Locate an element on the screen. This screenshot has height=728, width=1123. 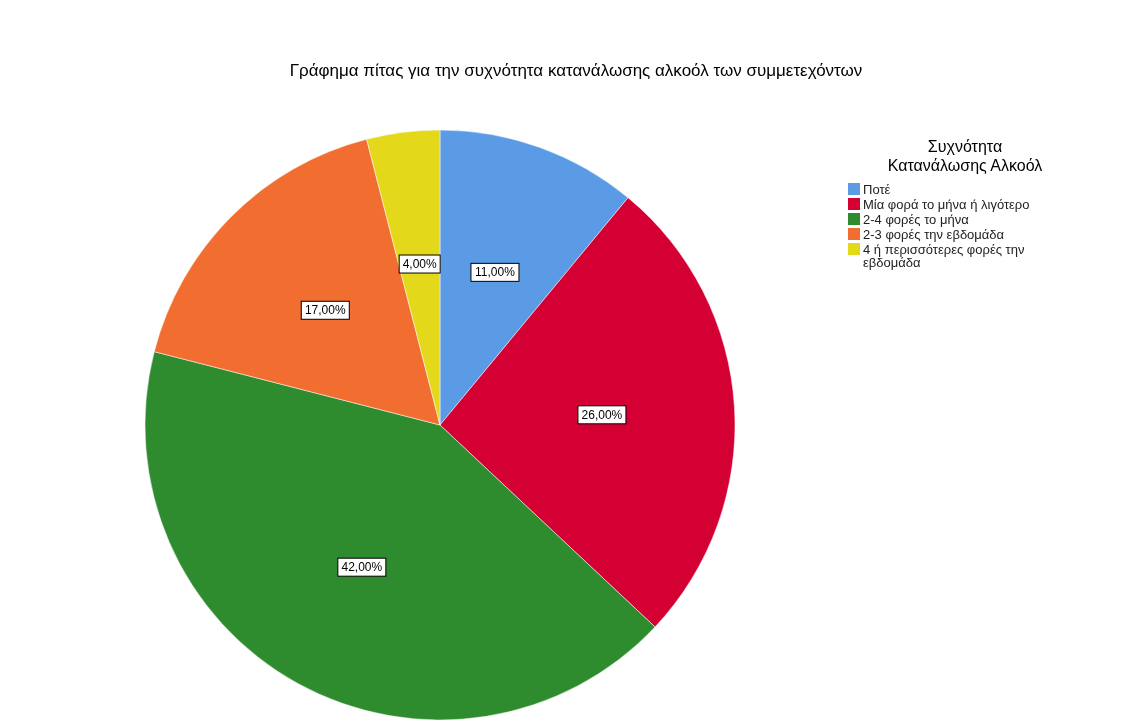
data-label: 4,00% is located at coordinates (419, 264).